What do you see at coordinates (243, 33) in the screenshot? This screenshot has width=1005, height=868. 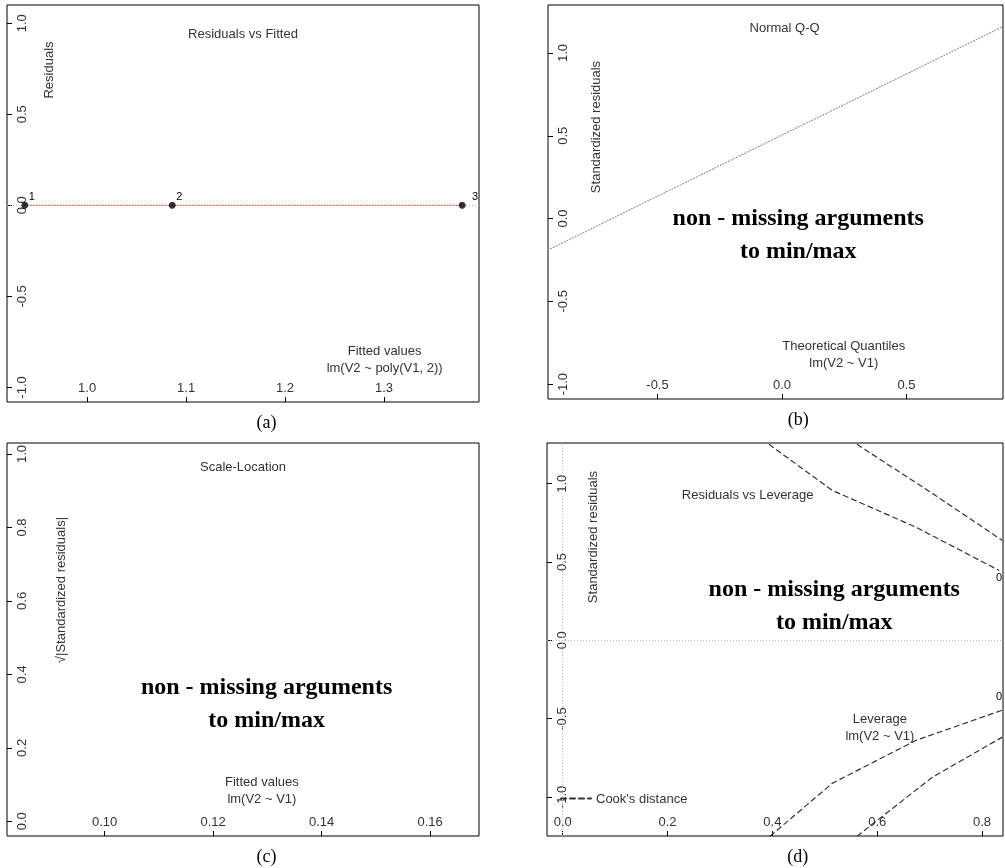 I see `text: Residuals vs Fitted` at bounding box center [243, 33].